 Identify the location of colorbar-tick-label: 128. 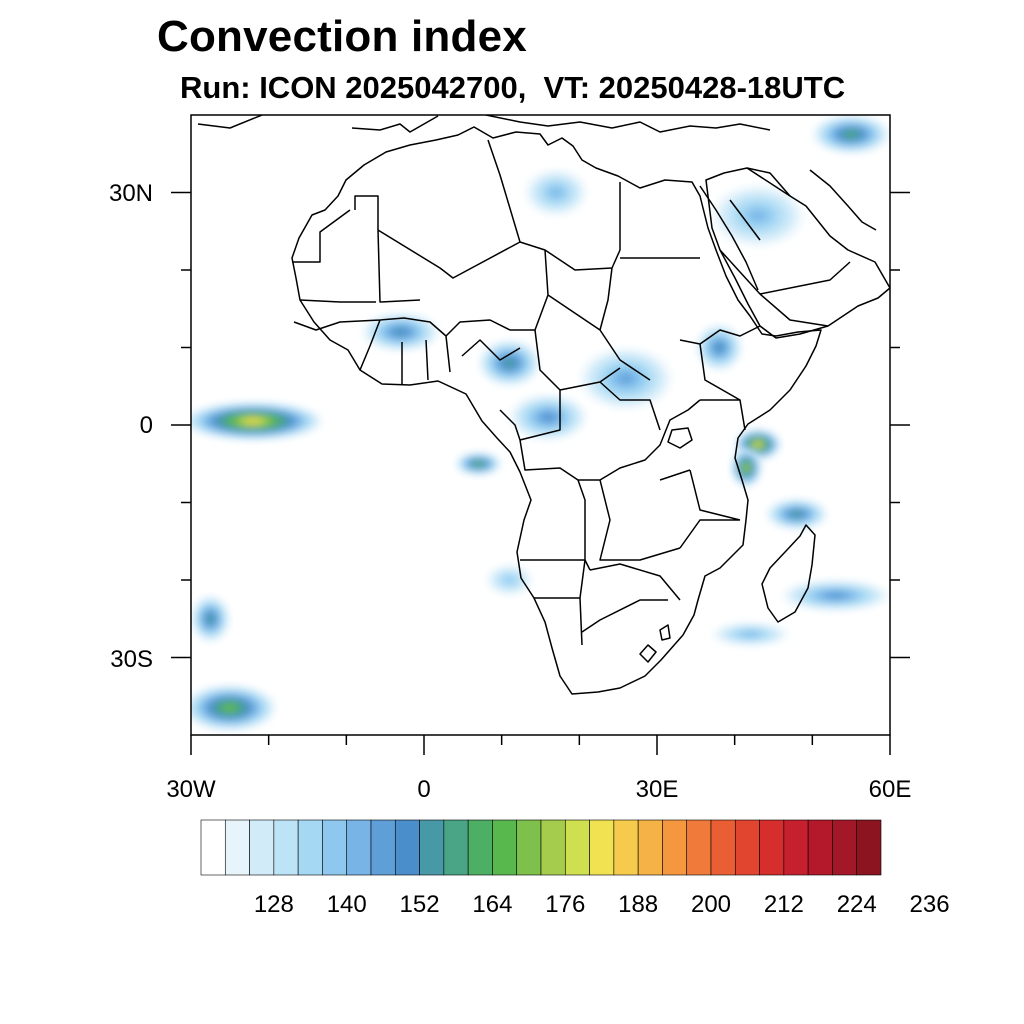
(274, 904).